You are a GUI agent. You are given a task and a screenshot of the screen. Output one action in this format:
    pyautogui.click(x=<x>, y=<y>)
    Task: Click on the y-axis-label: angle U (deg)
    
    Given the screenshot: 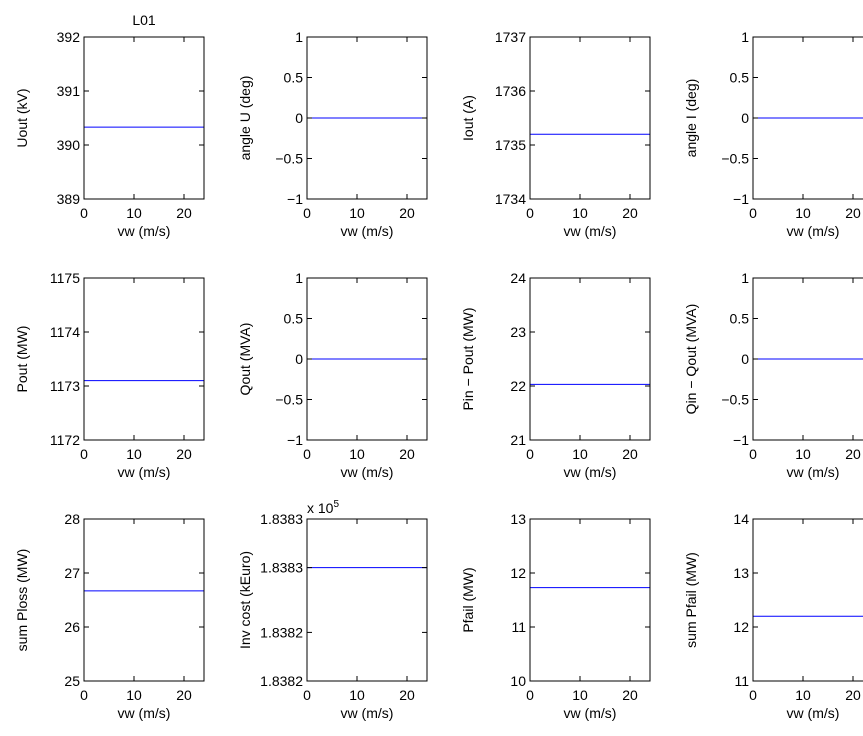 What is the action you would take?
    pyautogui.click(x=245, y=118)
    